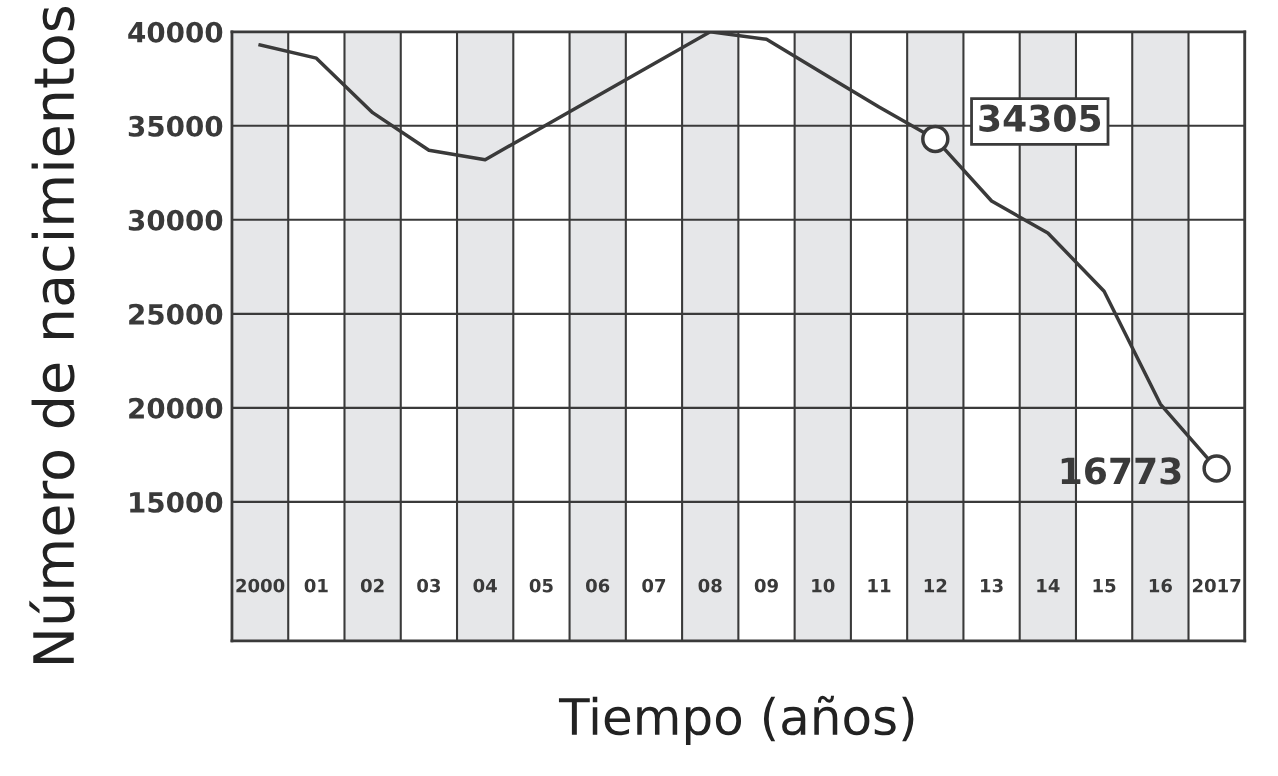 This screenshot has height=776, width=1278. Describe the element at coordinates (175, 126) in the screenshot. I see `y-tick-label: 35000` at that location.